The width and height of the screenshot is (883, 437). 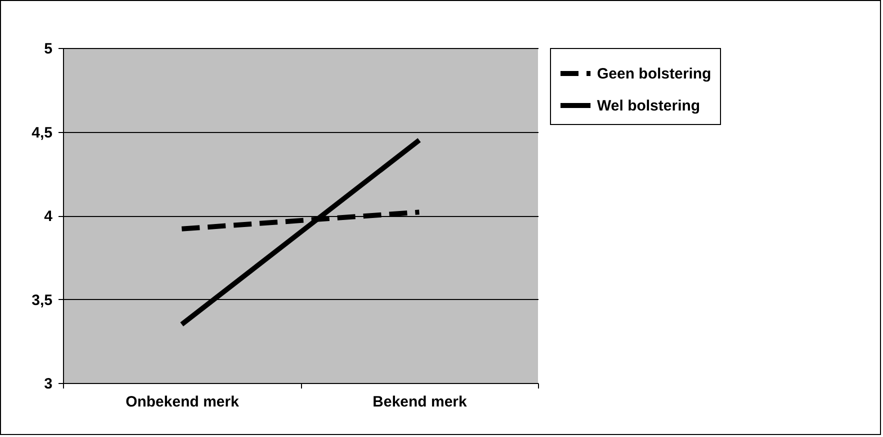 What do you see at coordinates (49, 216) in the screenshot?
I see `y-tick-label: 4` at bounding box center [49, 216].